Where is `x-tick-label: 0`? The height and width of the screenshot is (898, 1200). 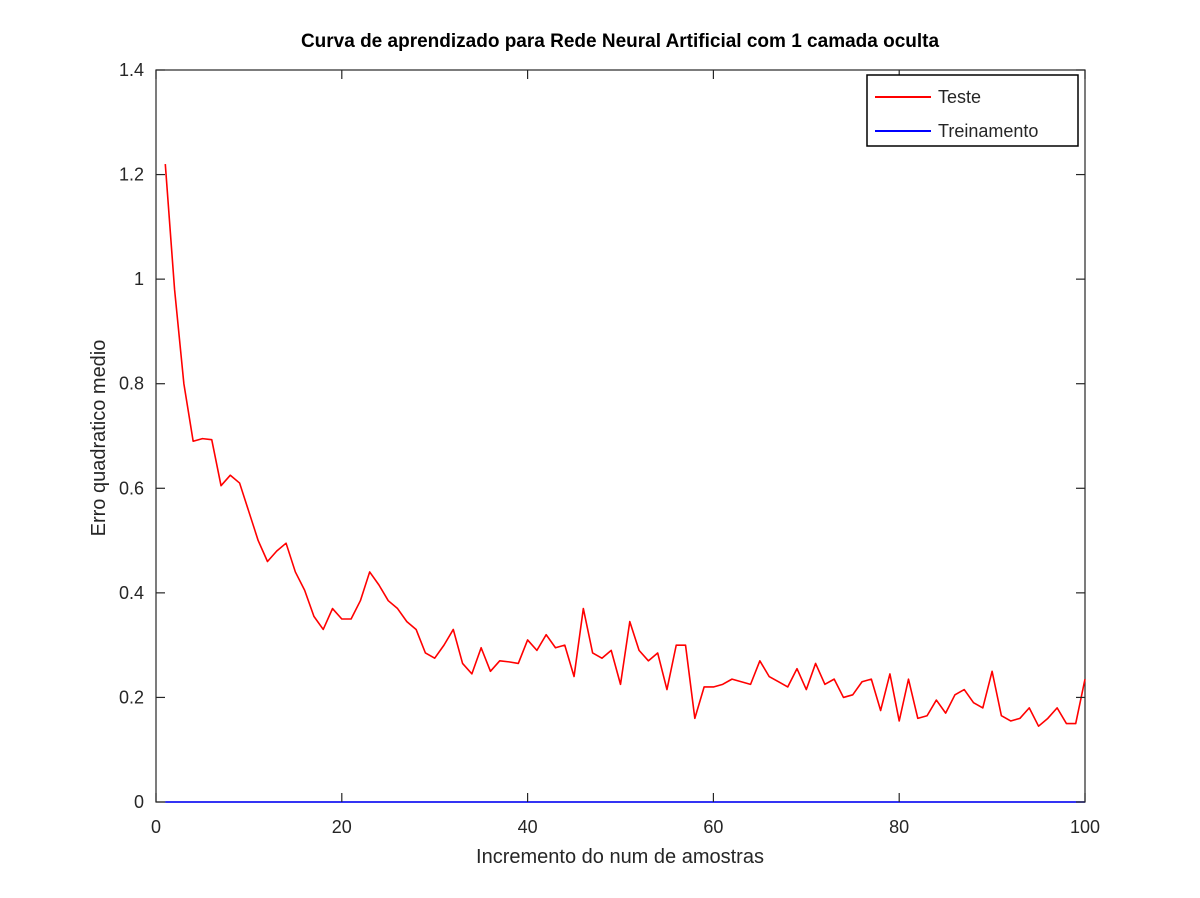 x-tick-label: 0 is located at coordinates (156, 827).